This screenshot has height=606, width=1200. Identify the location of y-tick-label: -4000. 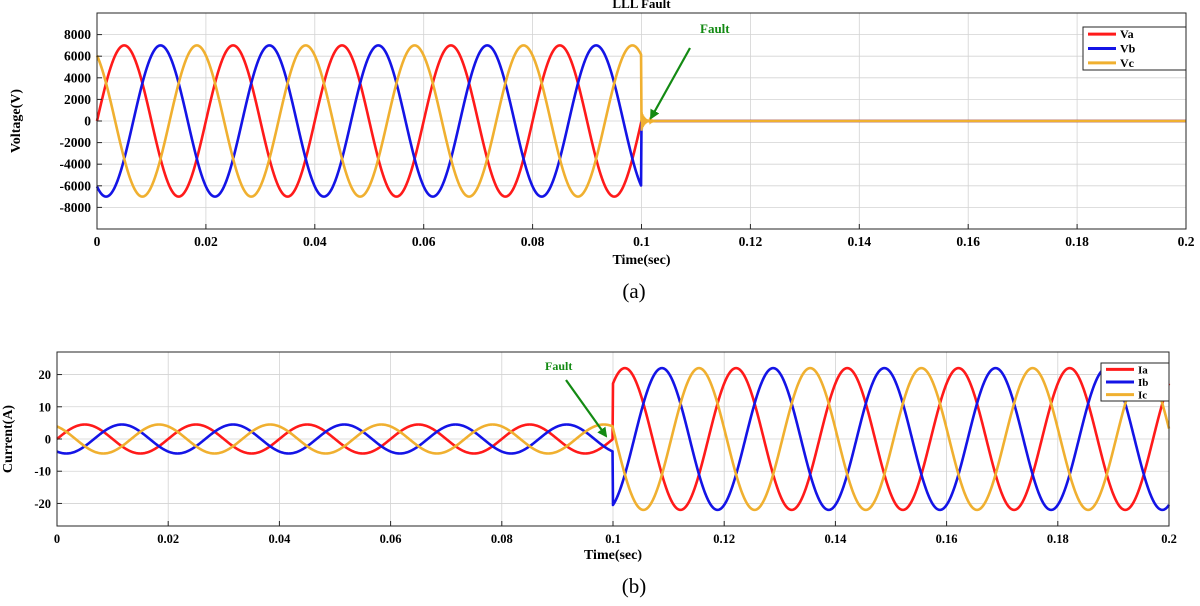
(76, 164).